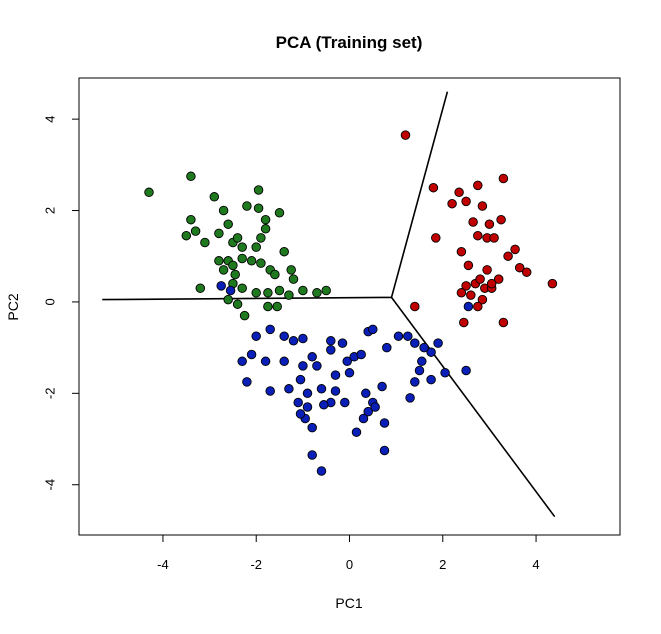 The width and height of the screenshot is (661, 634). What do you see at coordinates (61, 303) in the screenshot?
I see `y-axis: -4 -2 0 2 4` at bounding box center [61, 303].